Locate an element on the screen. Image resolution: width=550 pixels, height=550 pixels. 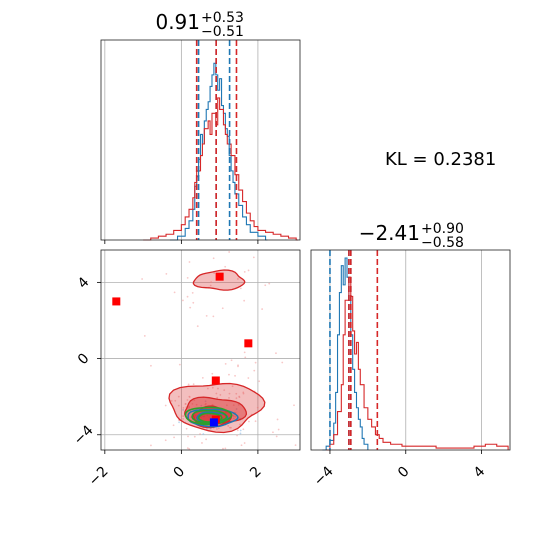
marginal-x-title: 0.91 is located at coordinates (177, 22).